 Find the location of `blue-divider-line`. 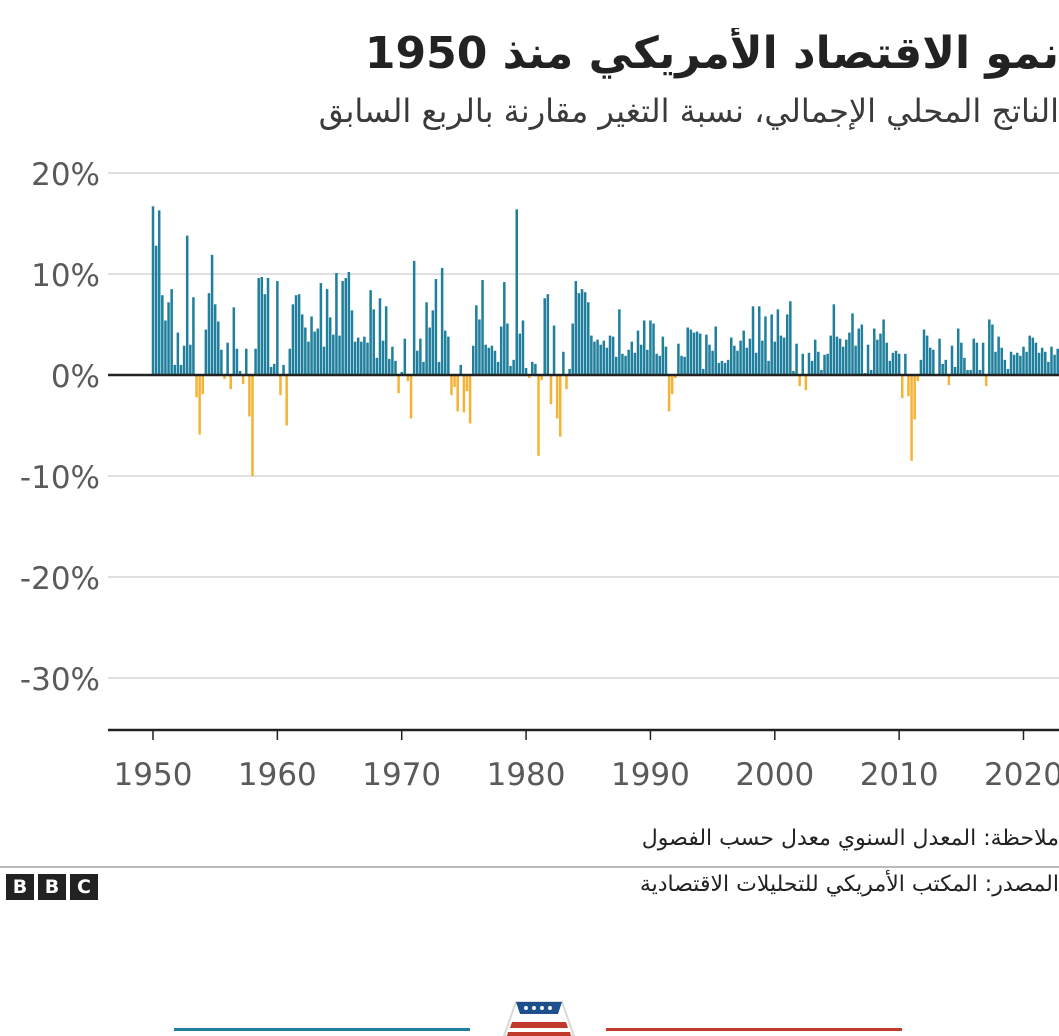

blue-divider-line is located at coordinates (322, 1029).